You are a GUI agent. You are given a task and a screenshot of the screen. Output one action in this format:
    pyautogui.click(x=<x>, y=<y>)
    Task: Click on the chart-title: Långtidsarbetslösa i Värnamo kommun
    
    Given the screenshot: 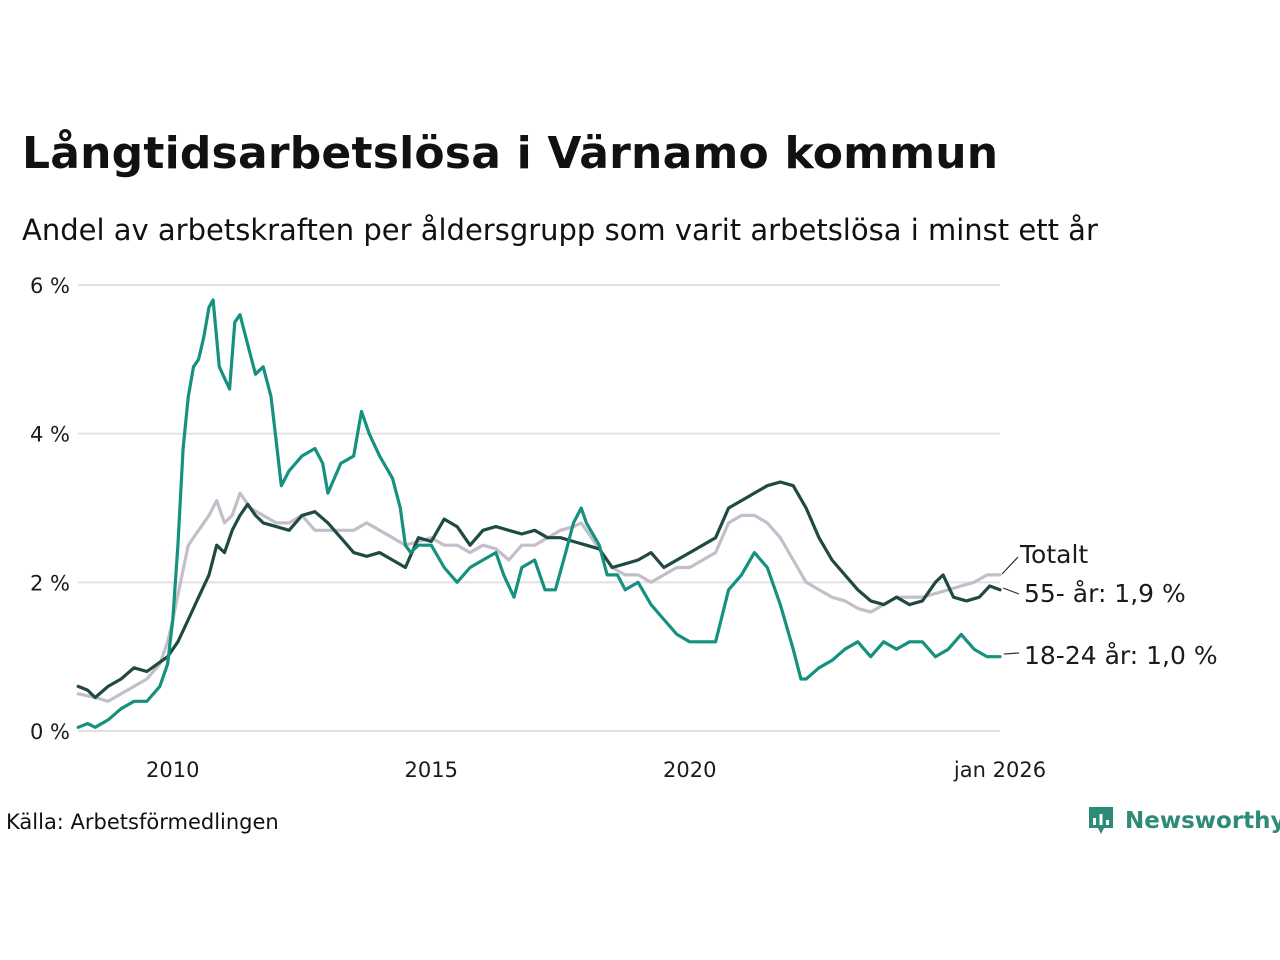 What is the action you would take?
    pyautogui.click(x=510, y=153)
    